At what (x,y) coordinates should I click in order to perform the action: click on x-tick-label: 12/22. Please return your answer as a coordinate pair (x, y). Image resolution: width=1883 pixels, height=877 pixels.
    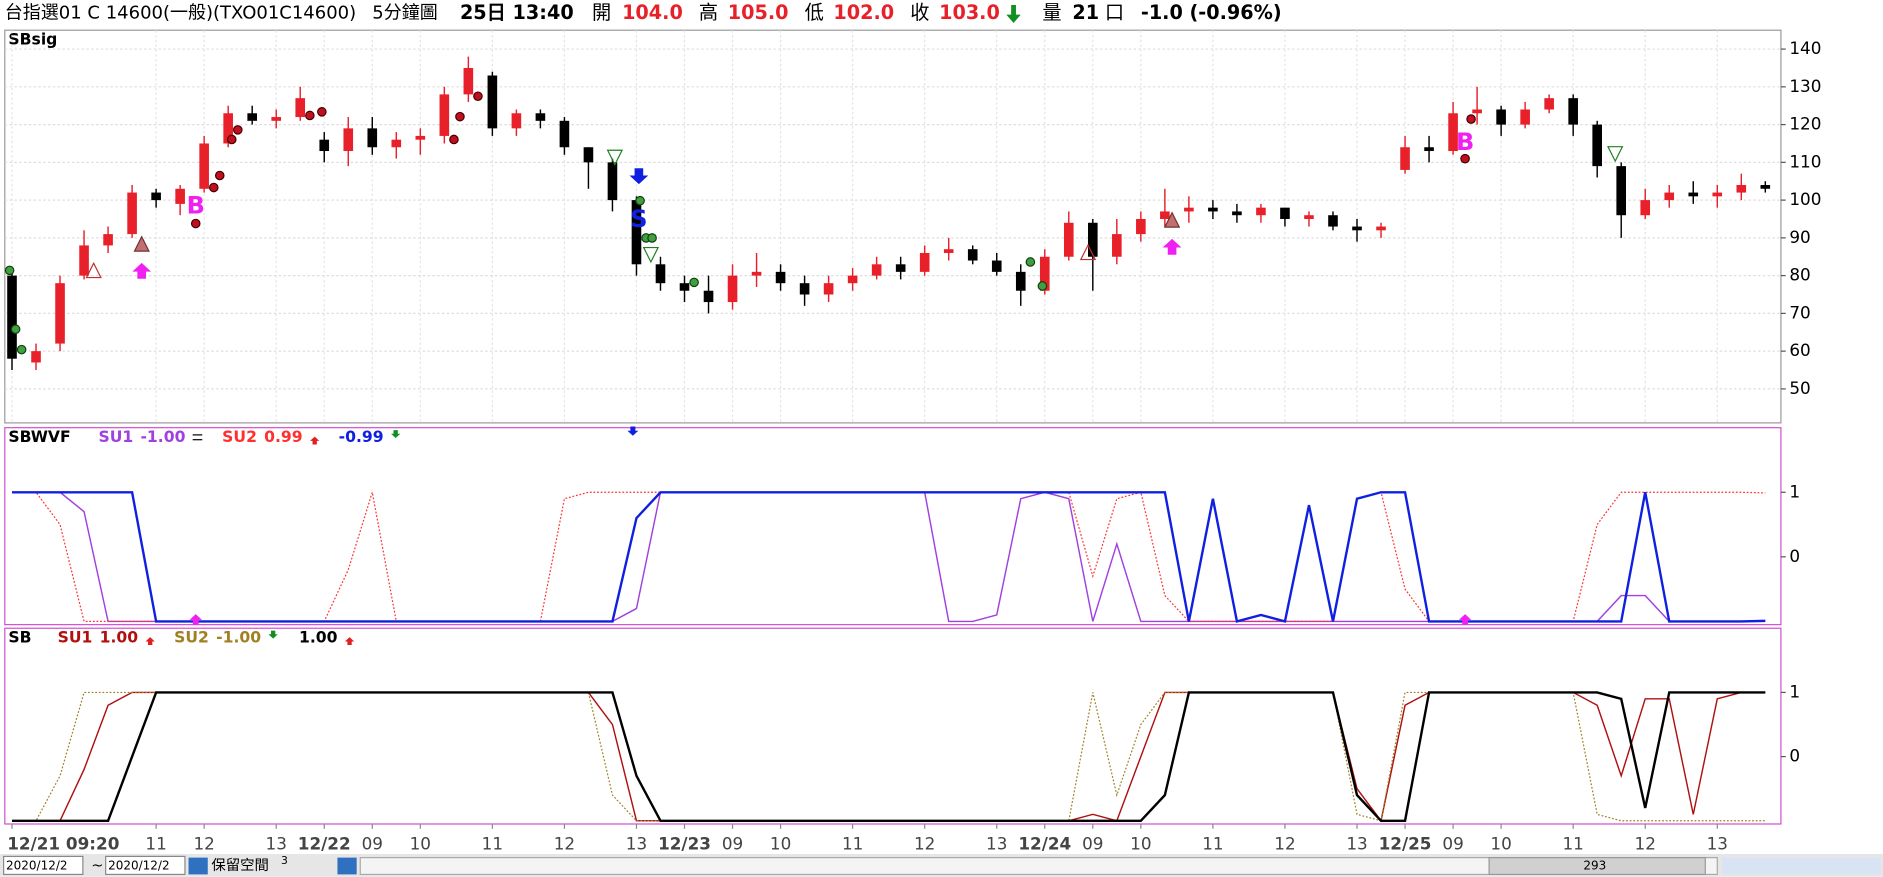
    Looking at the image, I should click on (324, 843).